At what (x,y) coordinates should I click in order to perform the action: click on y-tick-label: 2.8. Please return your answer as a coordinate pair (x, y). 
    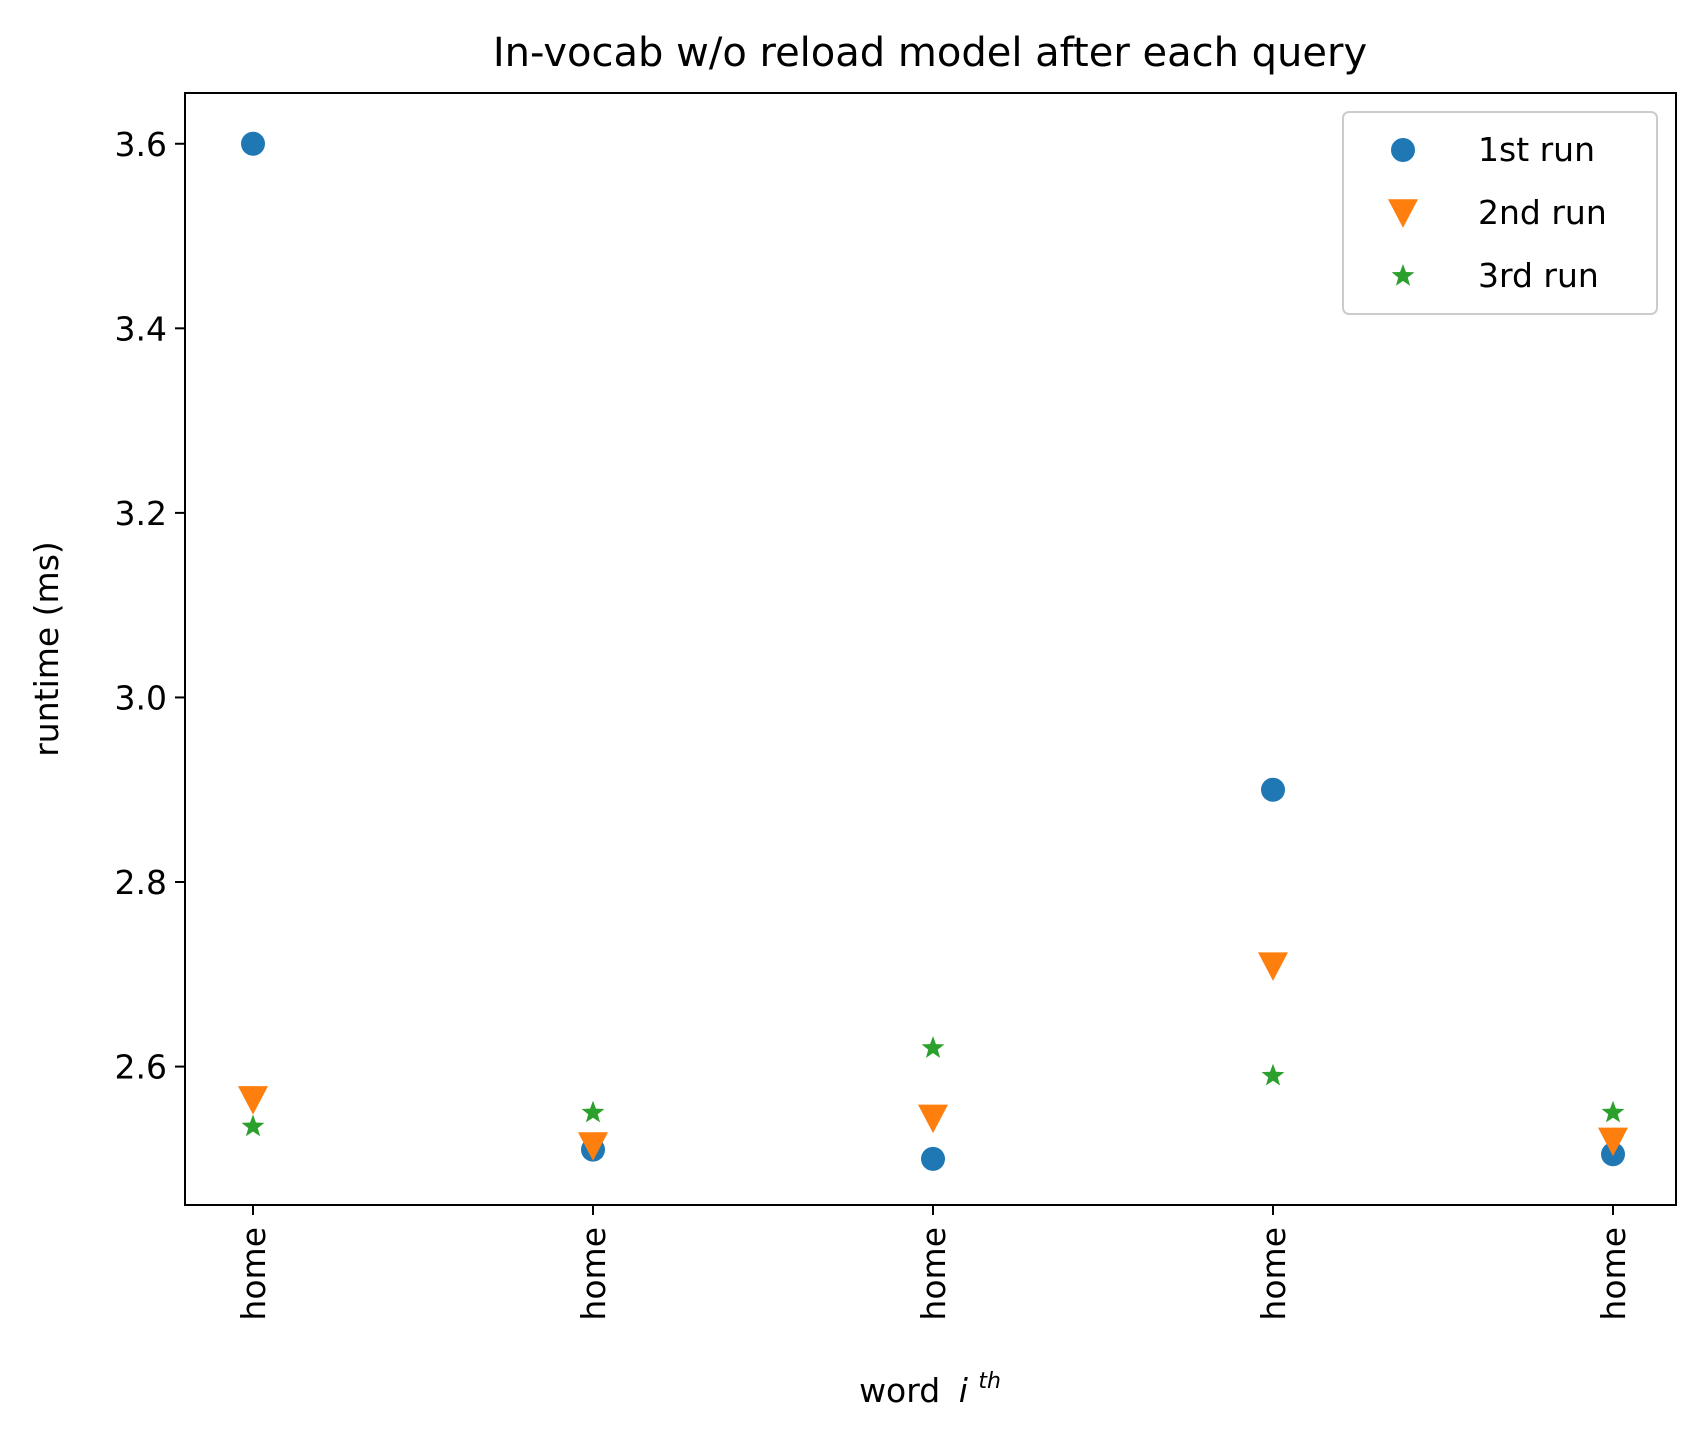
    Looking at the image, I should click on (141, 882).